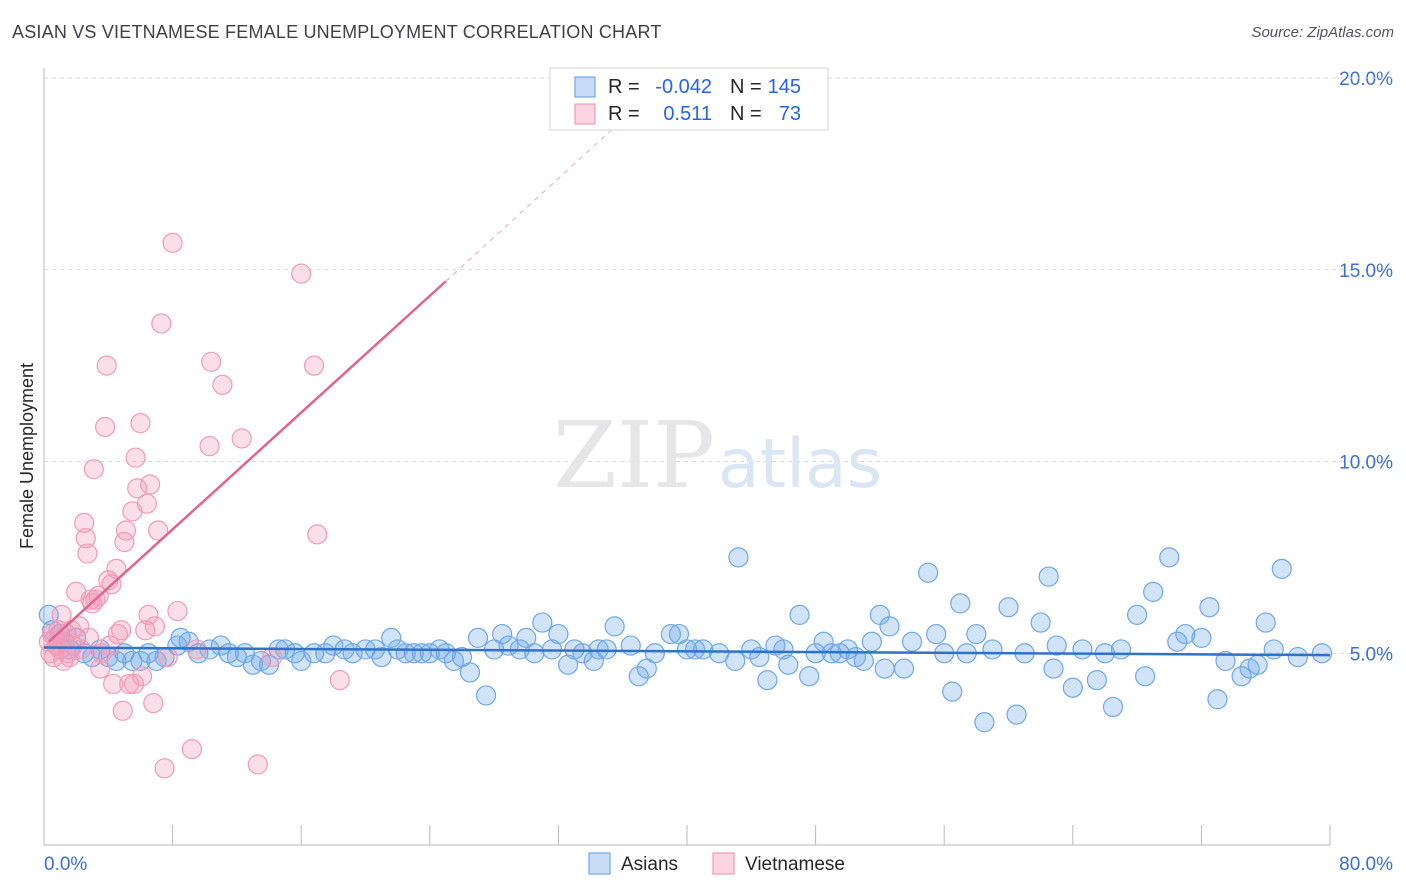 The width and height of the screenshot is (1406, 892). What do you see at coordinates (624, 87) in the screenshot?
I see `legend-r-label-1: R =` at bounding box center [624, 87].